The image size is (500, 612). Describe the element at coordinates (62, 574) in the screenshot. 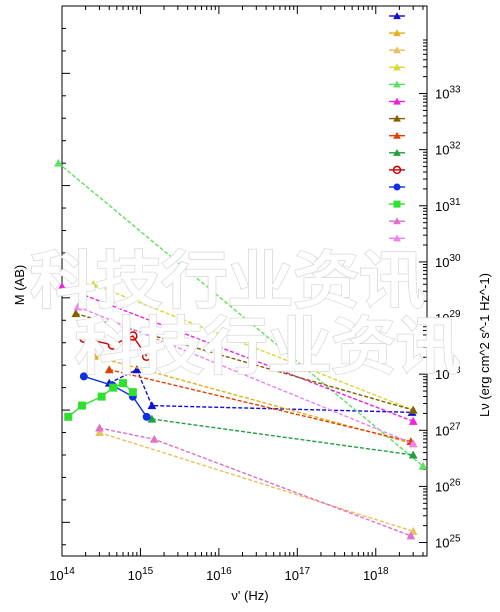

I see `x-tick-label: 1014` at that location.